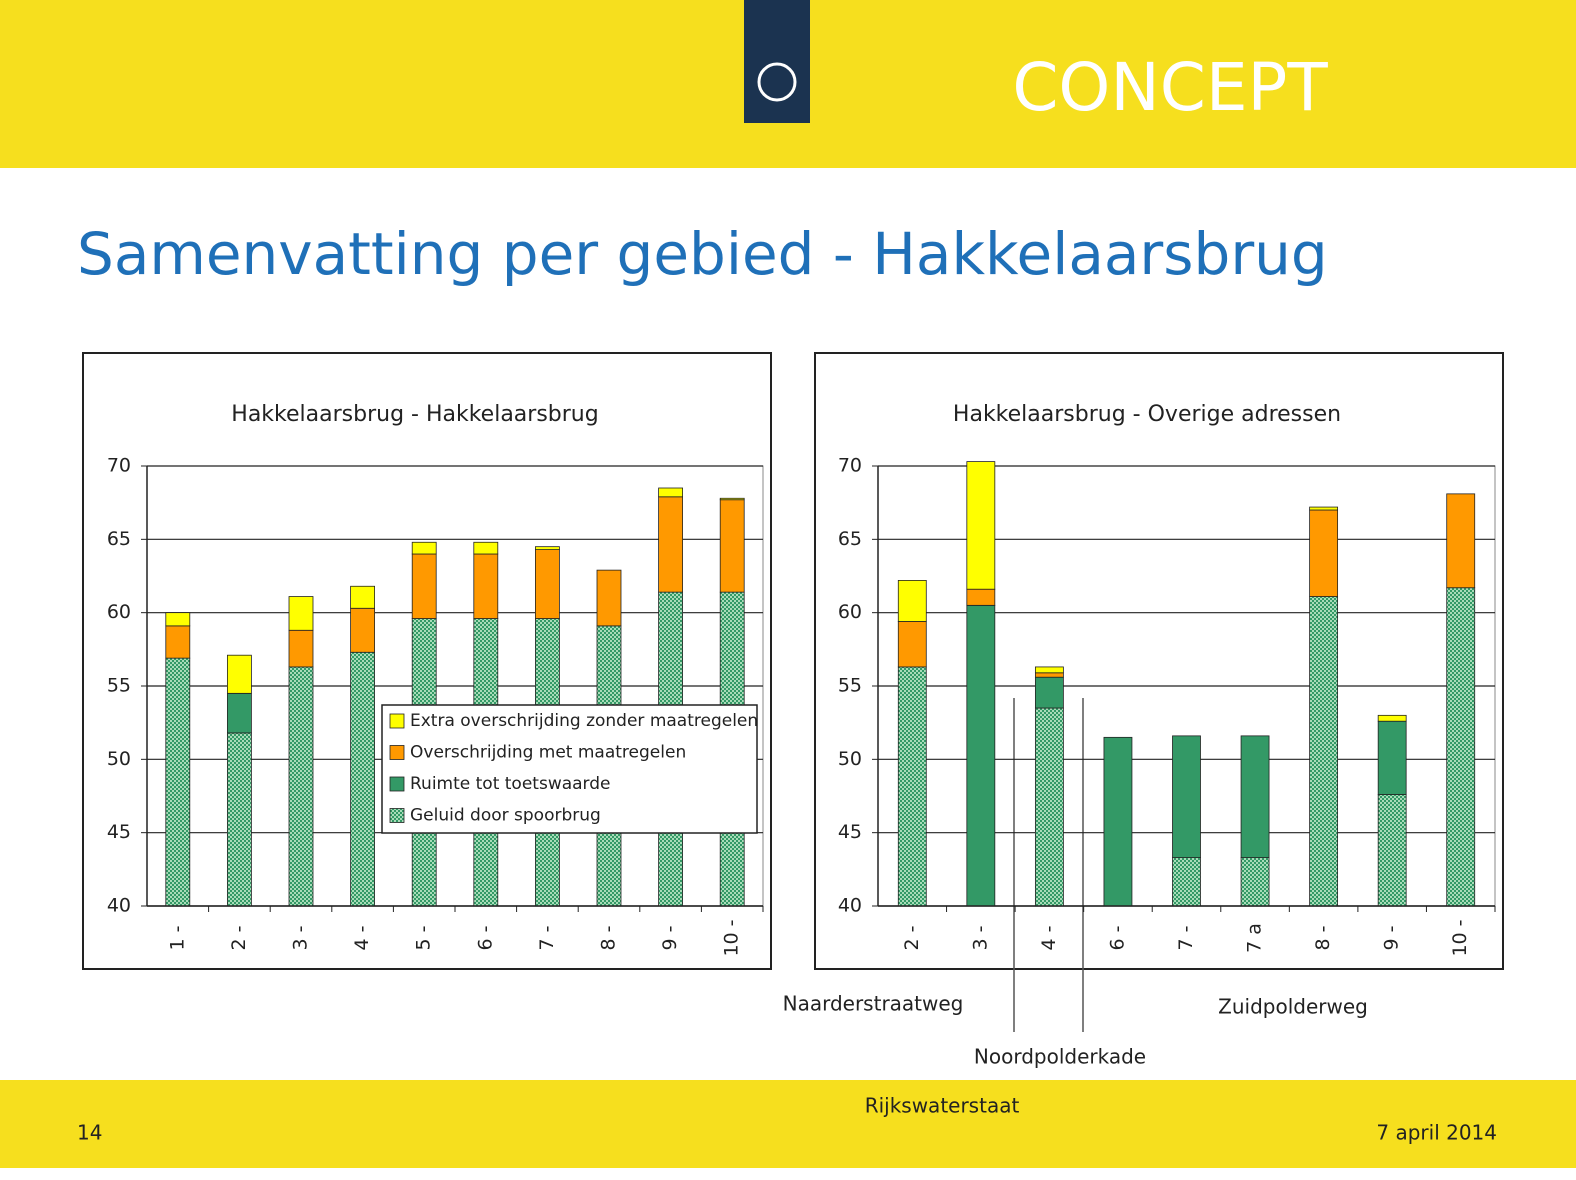 The width and height of the screenshot is (1576, 1180). What do you see at coordinates (89, 1133) in the screenshot?
I see `page-number: 14` at bounding box center [89, 1133].